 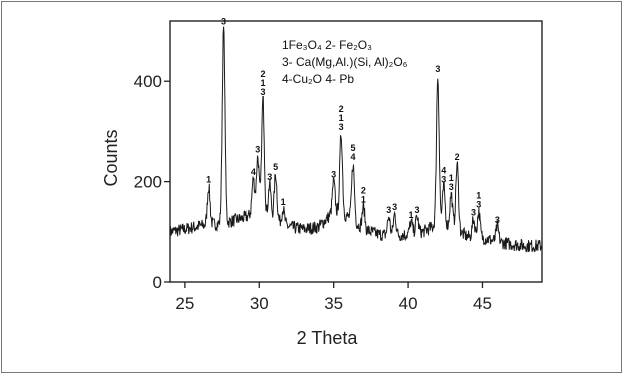 I want to click on y-axis-ticks: 0 200 400, so click(x=152, y=182).